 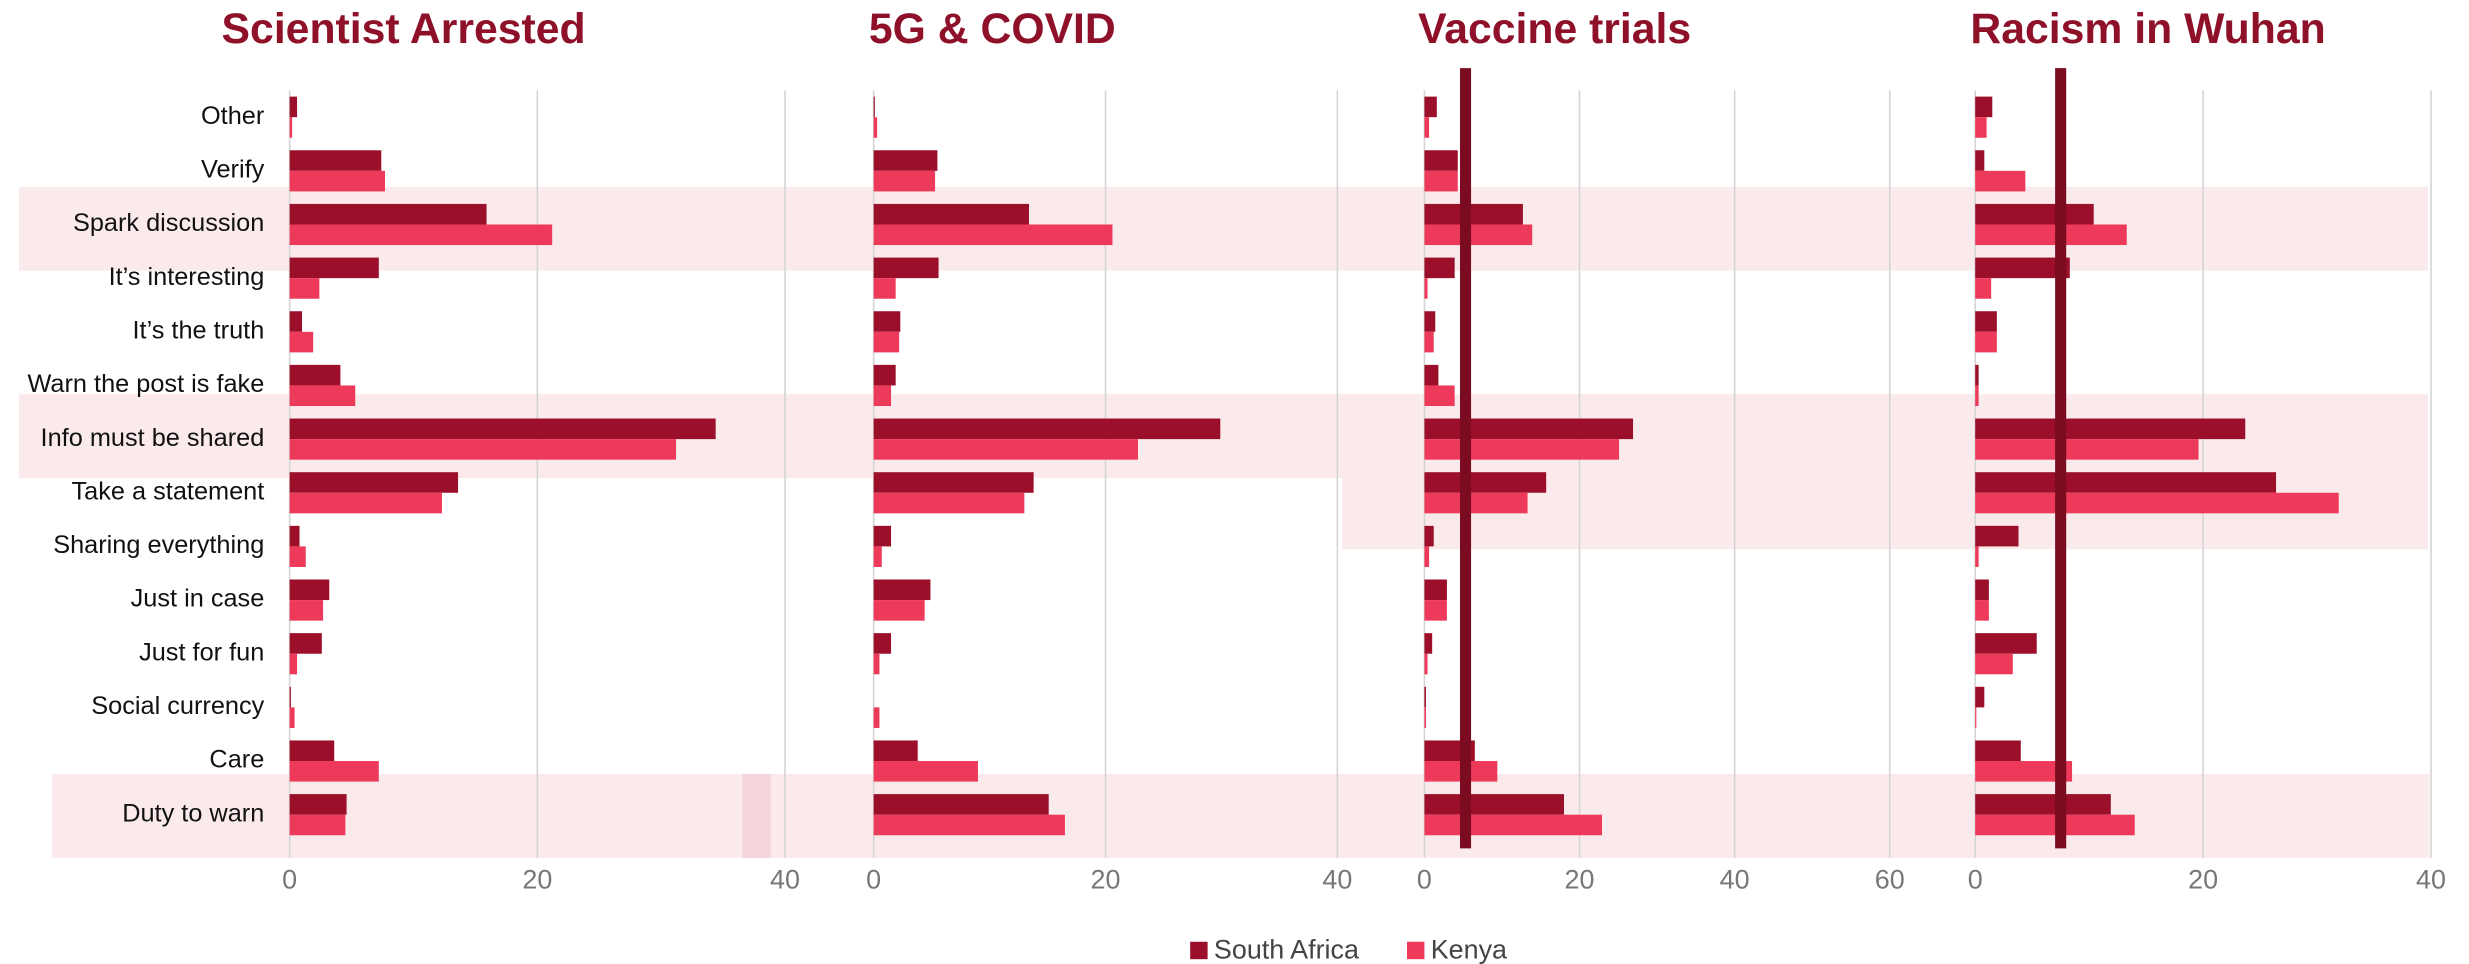 What do you see at coordinates (177, 706) in the screenshot?
I see `category-label: Social currency` at bounding box center [177, 706].